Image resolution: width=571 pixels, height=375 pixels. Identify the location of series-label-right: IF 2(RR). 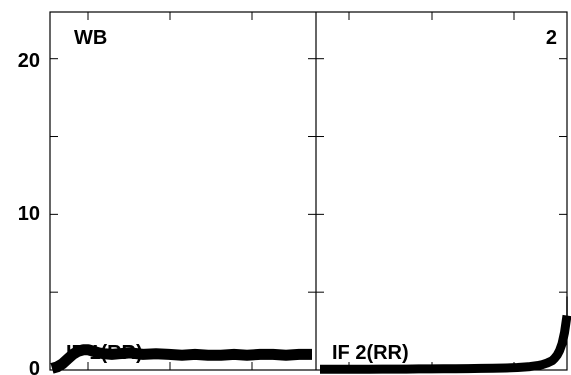
(370, 353).